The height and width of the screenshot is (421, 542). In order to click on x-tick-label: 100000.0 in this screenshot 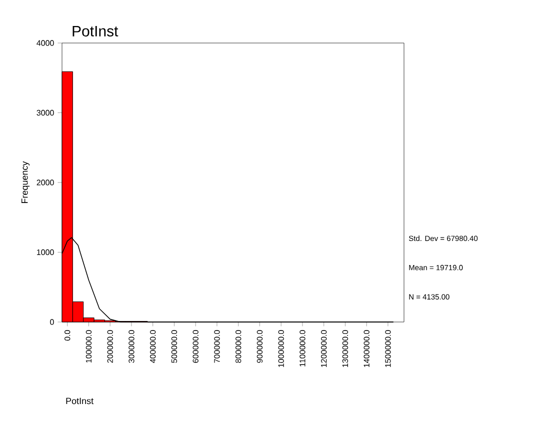, I will do `click(89, 346)`.